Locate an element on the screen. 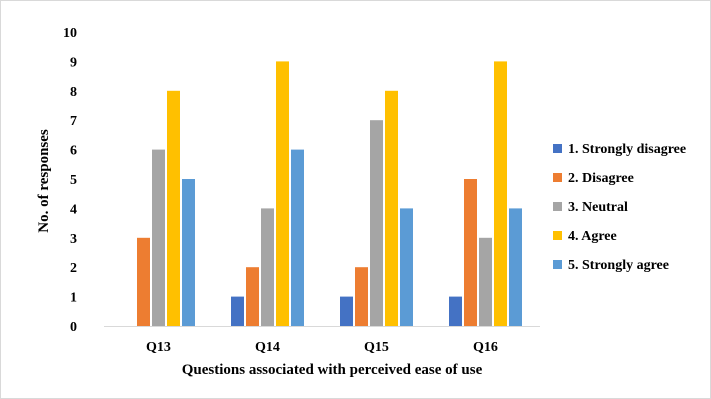  y-tick-label: 3 is located at coordinates (73, 239).